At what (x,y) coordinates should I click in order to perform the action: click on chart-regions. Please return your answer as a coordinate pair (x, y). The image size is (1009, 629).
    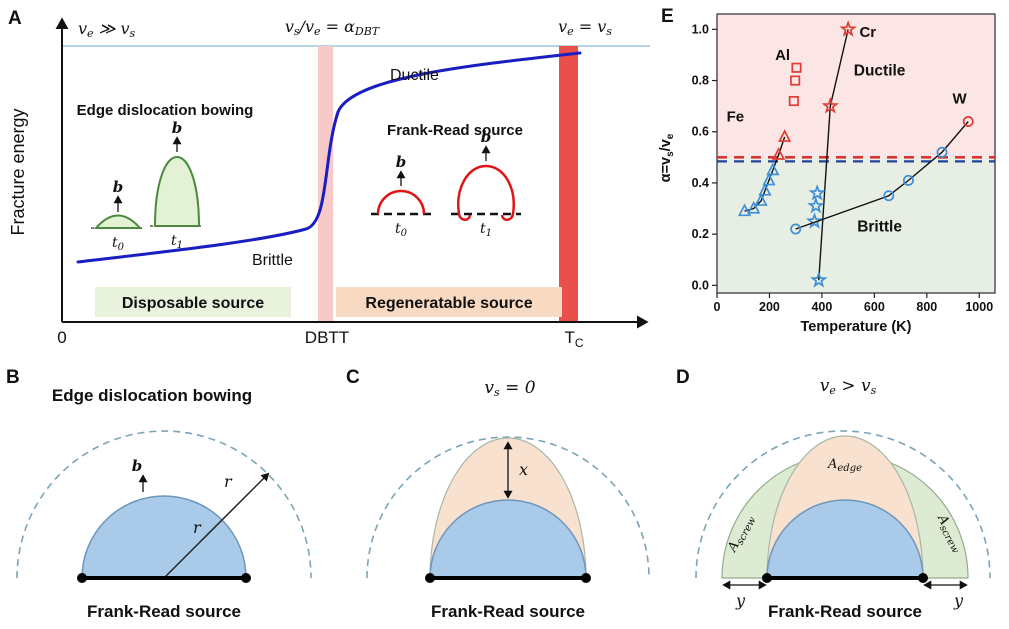
    Looking at the image, I should click on (856, 153).